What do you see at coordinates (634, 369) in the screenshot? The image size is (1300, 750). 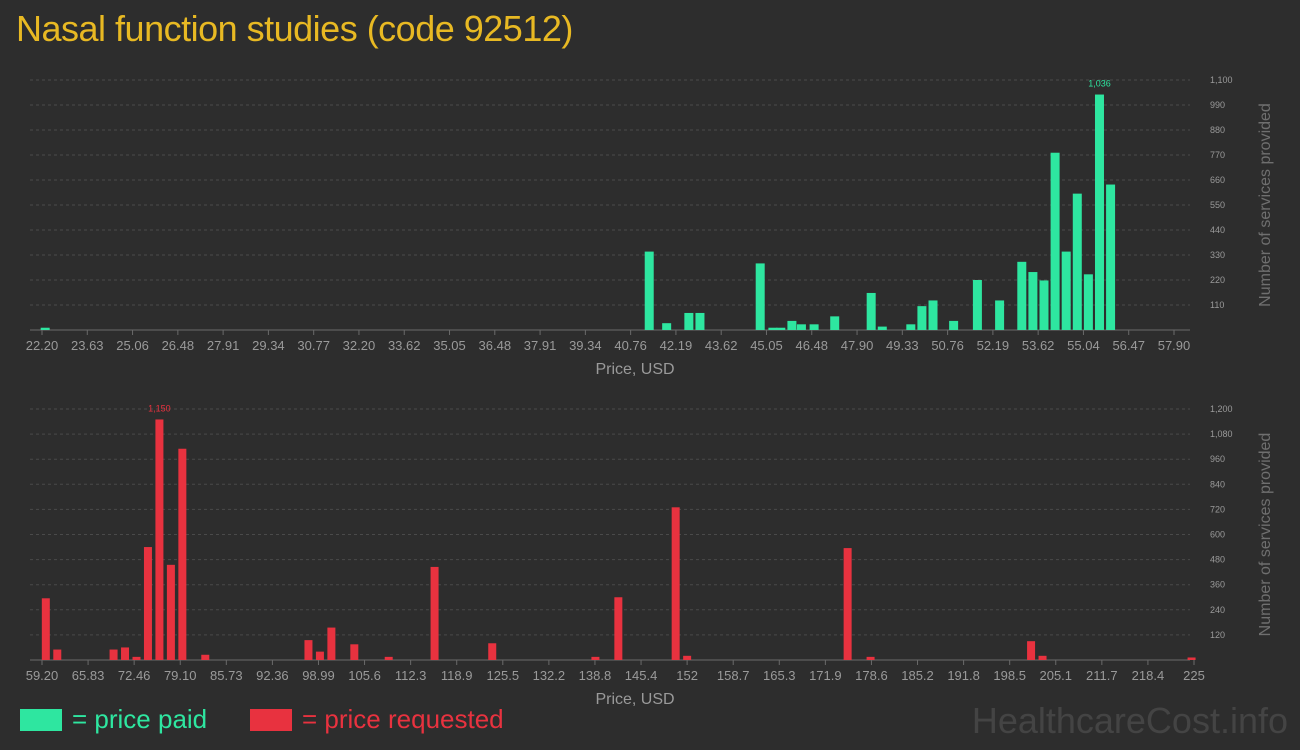 I see `chart1-x-axis-label: Price, USD` at bounding box center [634, 369].